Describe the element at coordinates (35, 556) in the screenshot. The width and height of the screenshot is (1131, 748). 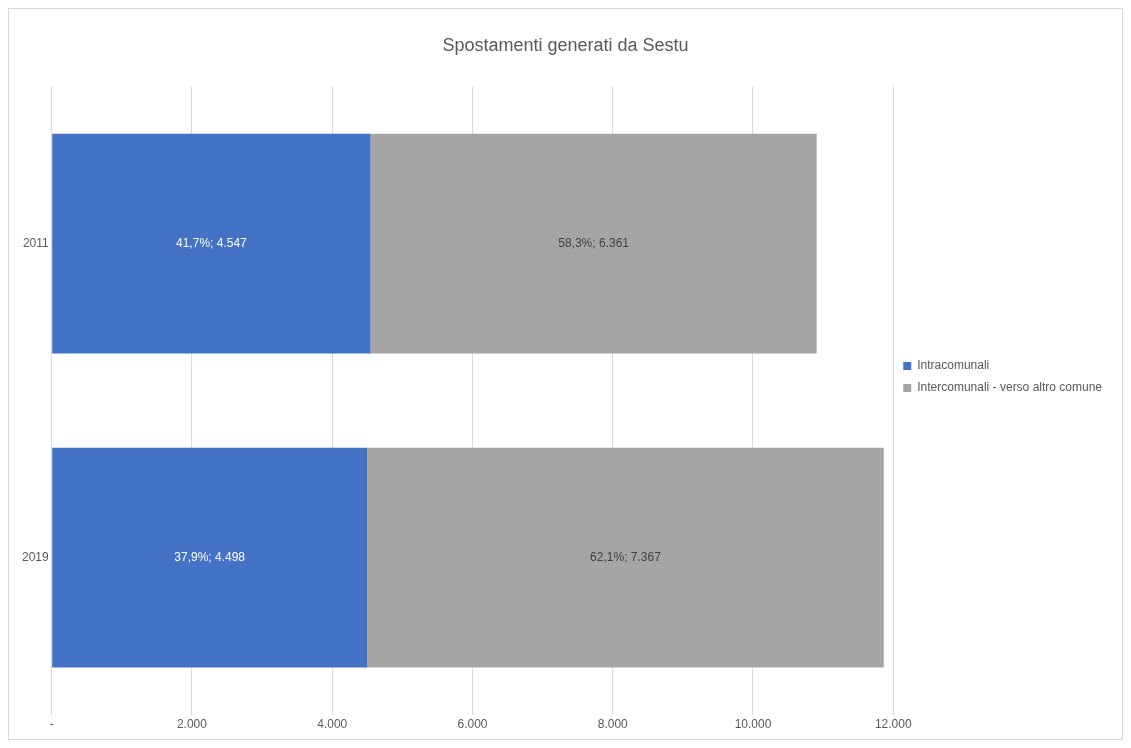
I see `y-tick-label: 2019` at that location.